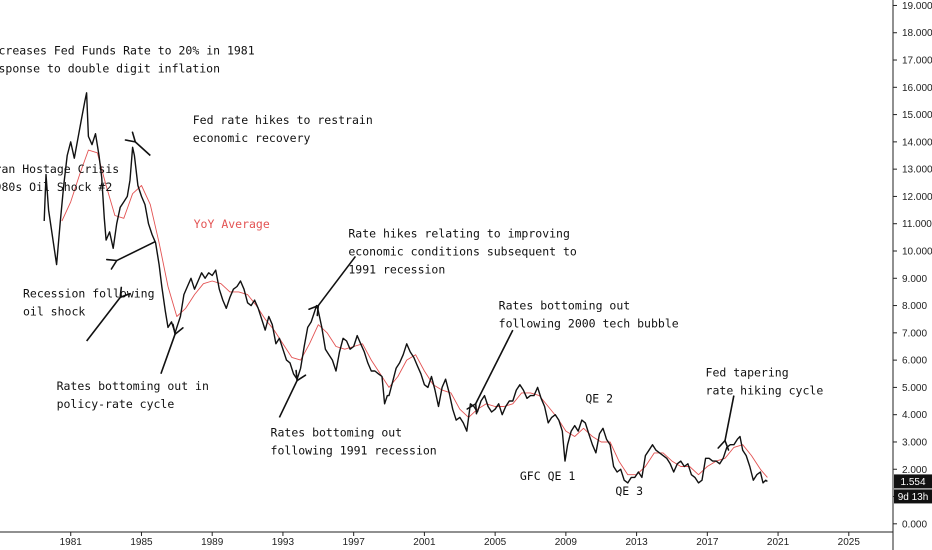 This screenshot has width=932, height=550. What do you see at coordinates (917, 88) in the screenshot?
I see `y-tick-label: 16.000` at bounding box center [917, 88].